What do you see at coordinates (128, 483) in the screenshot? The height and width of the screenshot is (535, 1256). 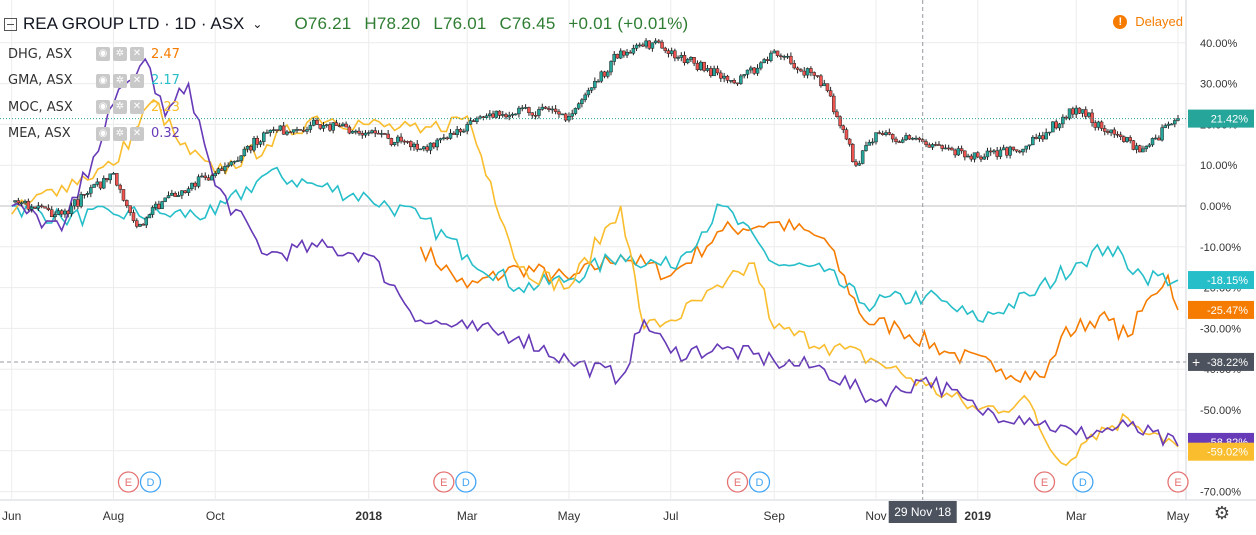 I see `earnings-marker-label: E` at bounding box center [128, 483].